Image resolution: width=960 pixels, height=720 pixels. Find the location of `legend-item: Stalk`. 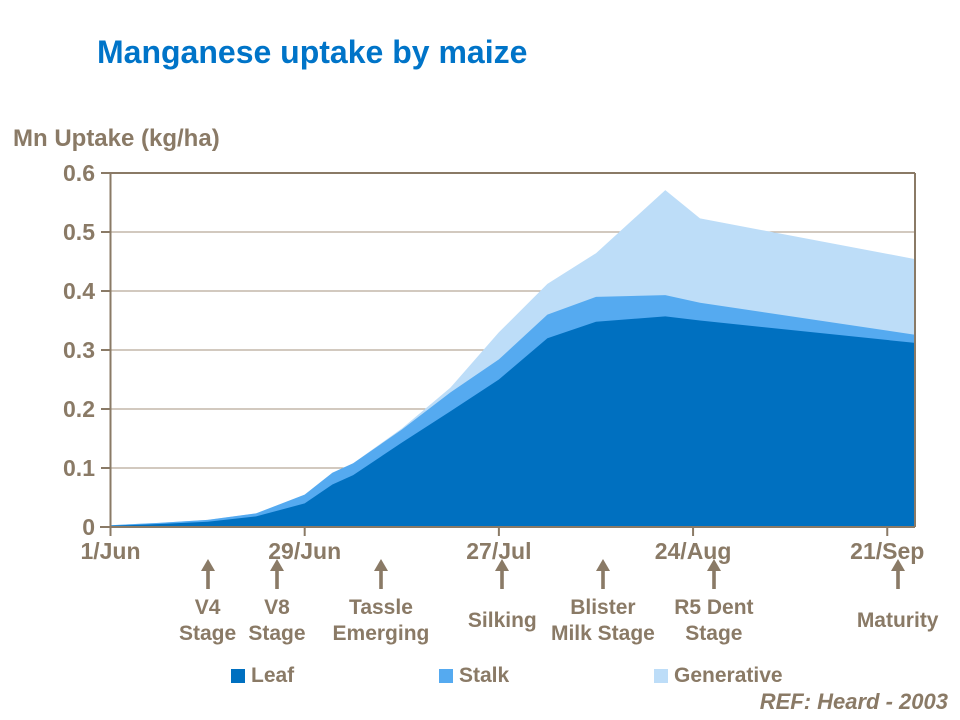

legend-item: Stalk is located at coordinates (474, 676).